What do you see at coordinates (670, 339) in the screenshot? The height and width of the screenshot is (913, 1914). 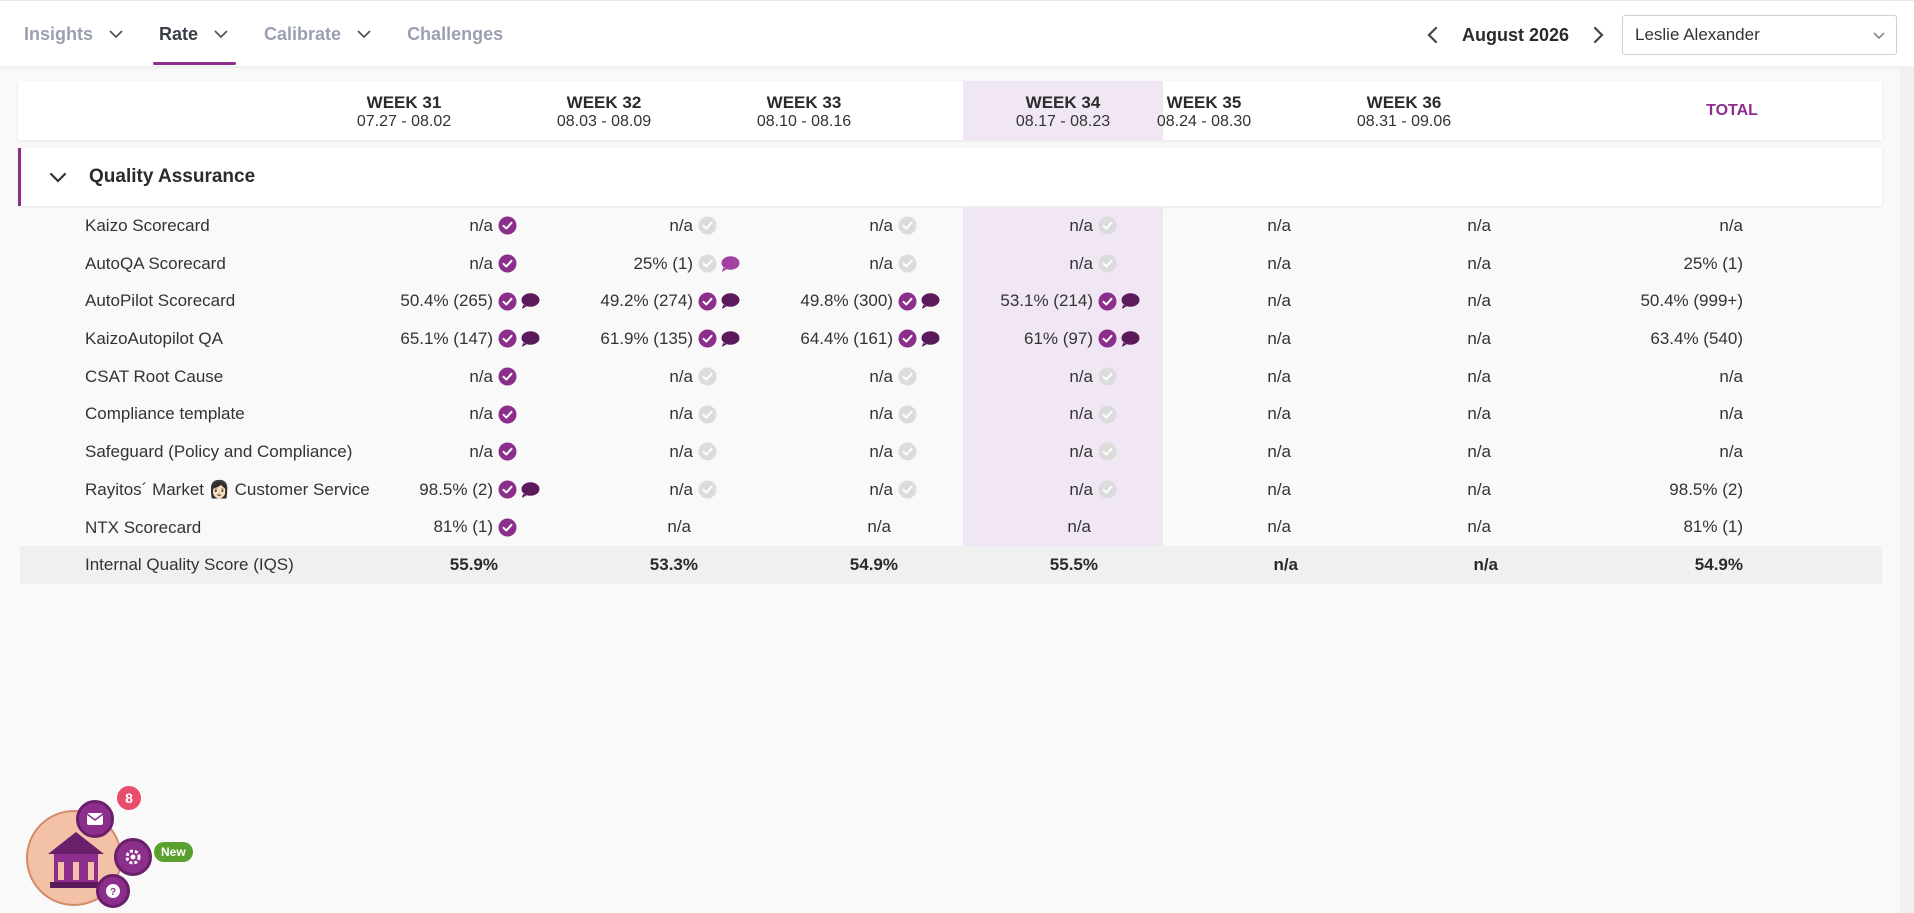 I see `score-cell: 61.9% (135)` at bounding box center [670, 339].